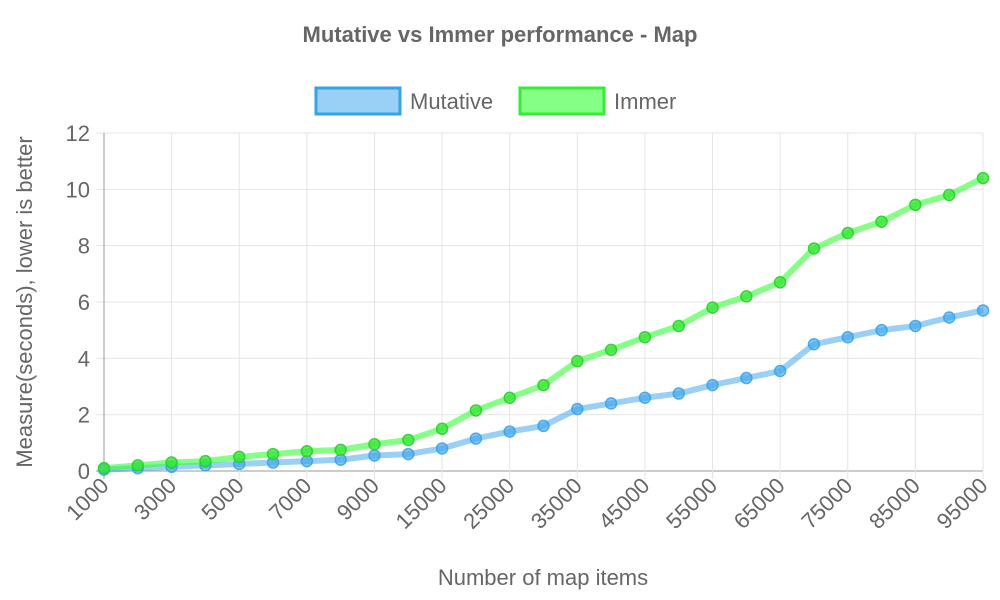  Describe the element at coordinates (894, 503) in the screenshot. I see `x-tick-label: 85000` at that location.